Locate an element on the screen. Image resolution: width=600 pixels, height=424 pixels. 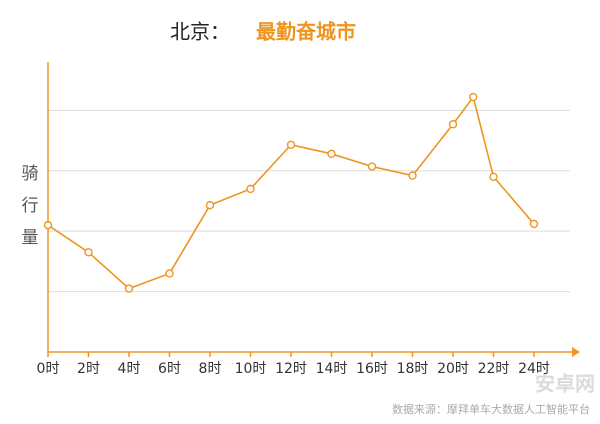
x-tick-label: 6时 is located at coordinates (169, 369).